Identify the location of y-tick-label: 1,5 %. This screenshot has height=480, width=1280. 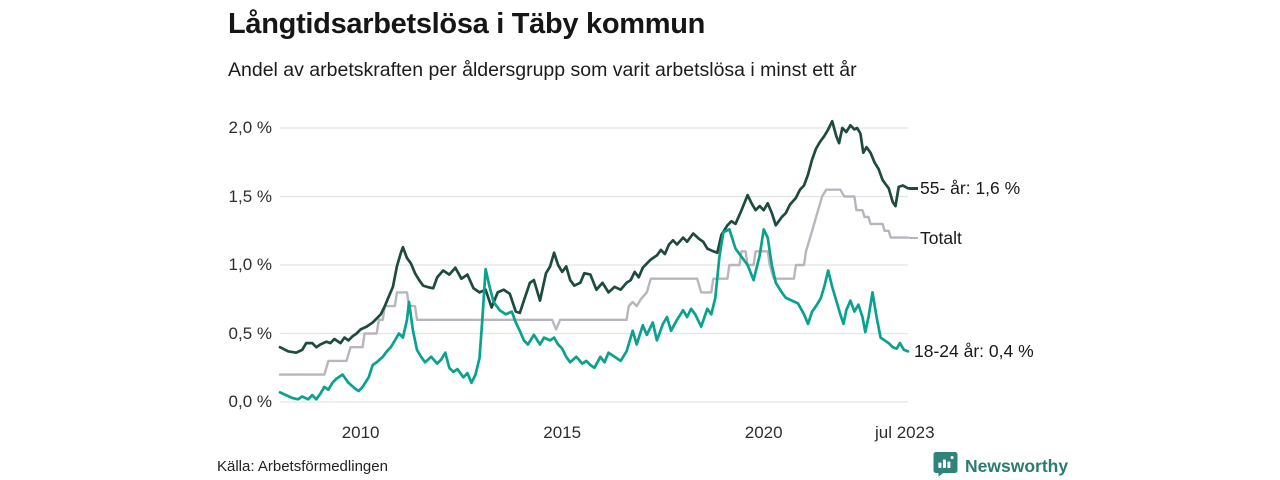
(250, 196).